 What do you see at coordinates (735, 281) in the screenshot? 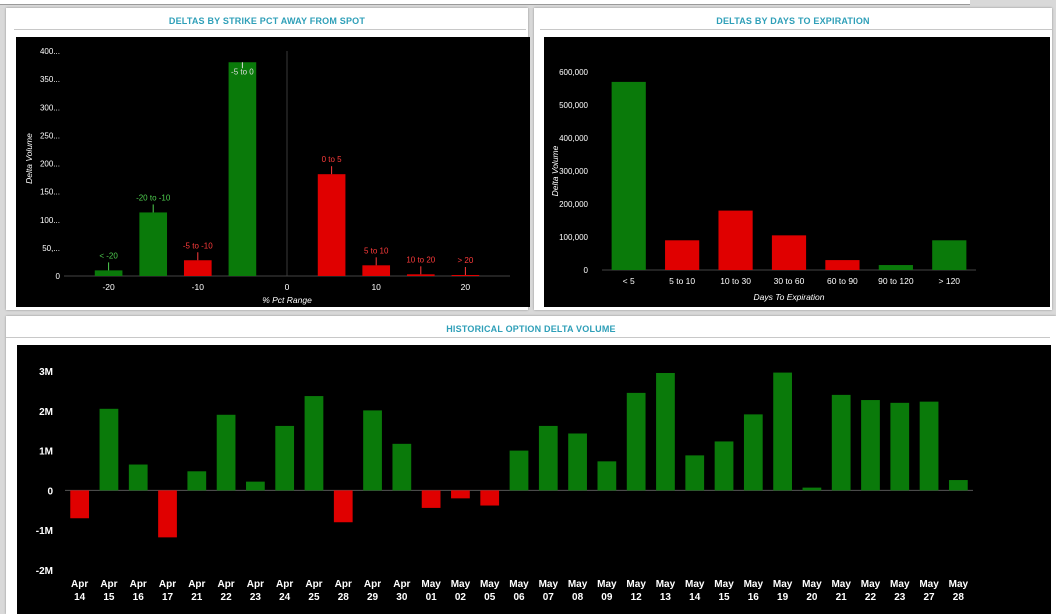
I see `x-tick-label: 10 to 30` at bounding box center [735, 281].